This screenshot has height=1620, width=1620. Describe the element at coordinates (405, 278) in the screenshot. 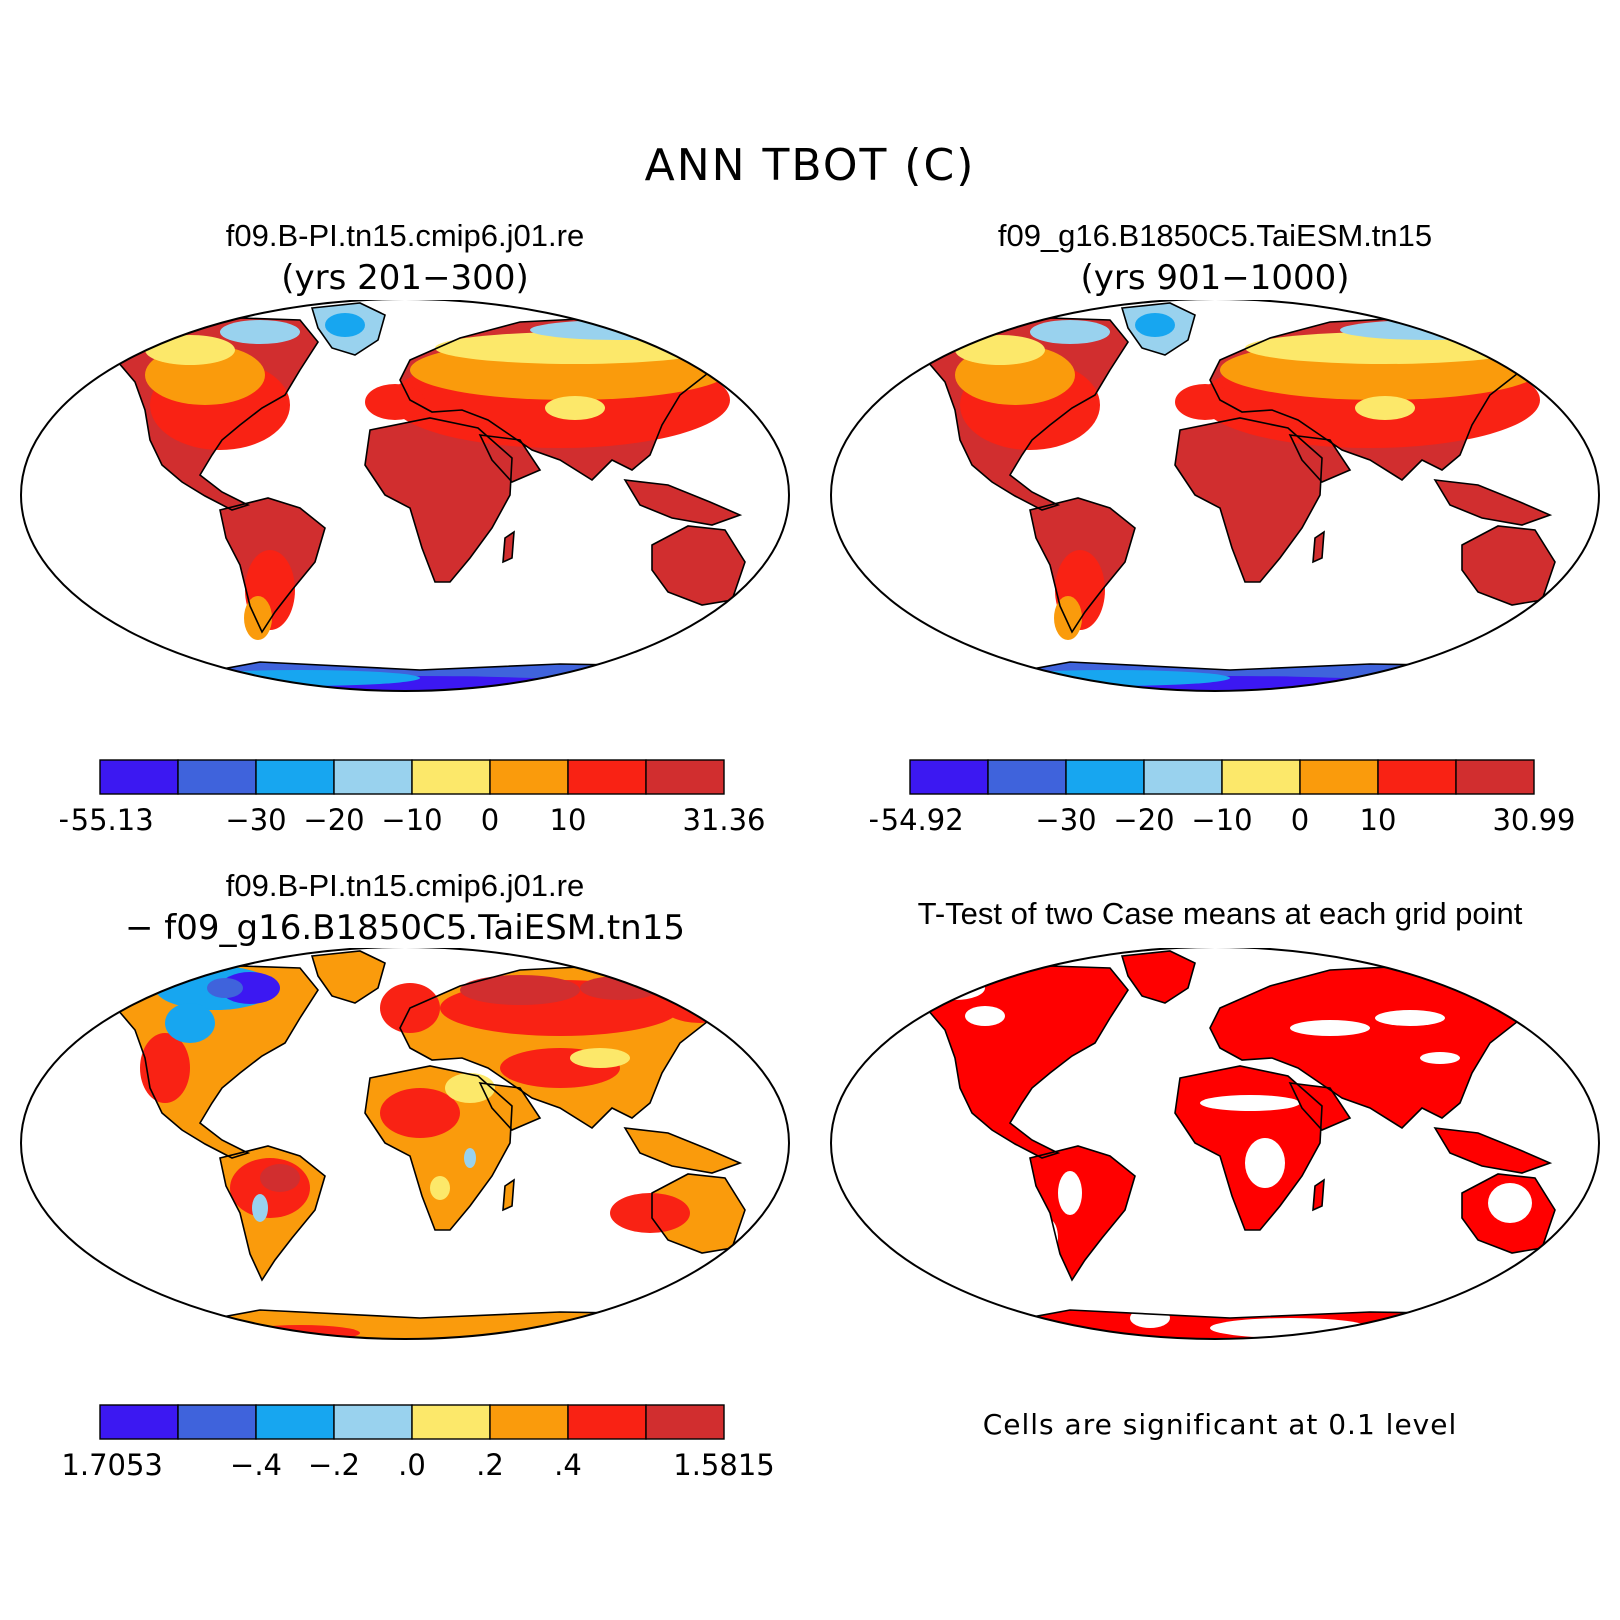

I see `panel-1-subtitle: (yrs 201−300)` at that location.